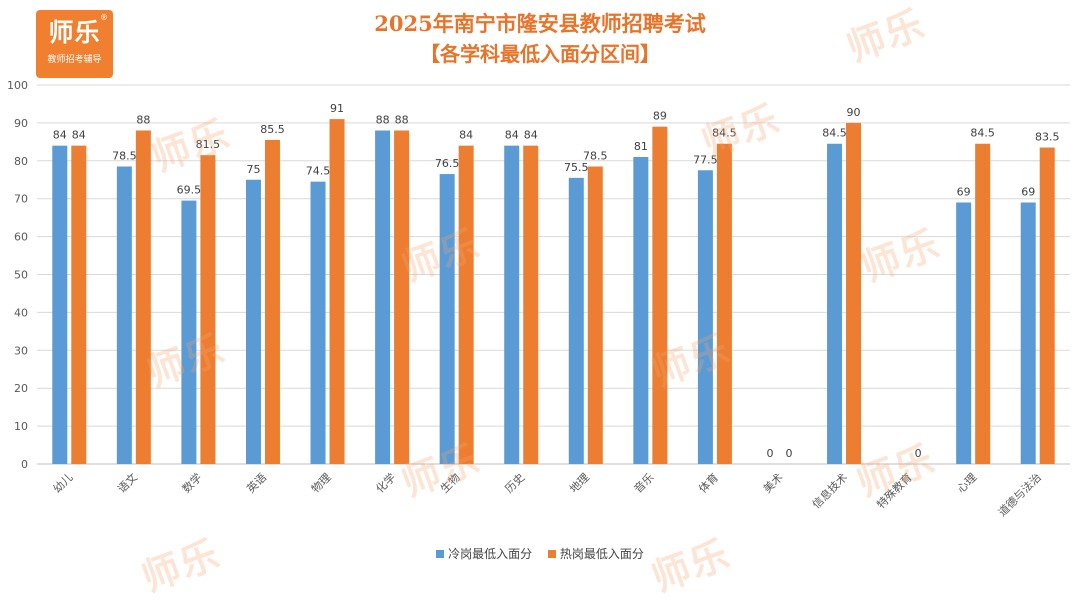 The width and height of the screenshot is (1080, 602). Describe the element at coordinates (515, 483) in the screenshot. I see `x-tick-label: 历史` at that location.